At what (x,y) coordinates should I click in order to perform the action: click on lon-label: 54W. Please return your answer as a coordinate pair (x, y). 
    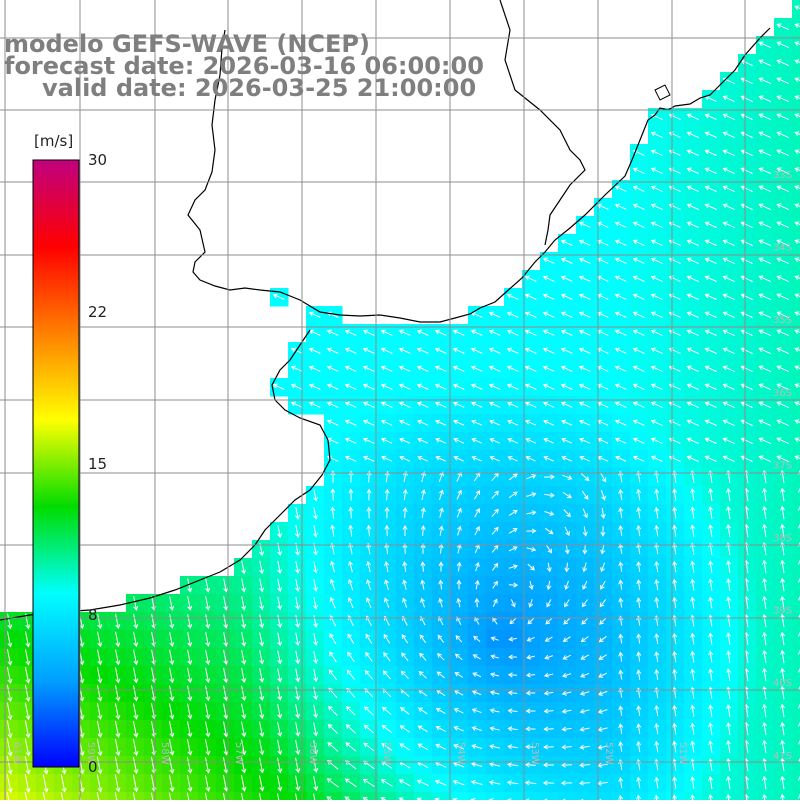
    Looking at the image, I should click on (460, 753).